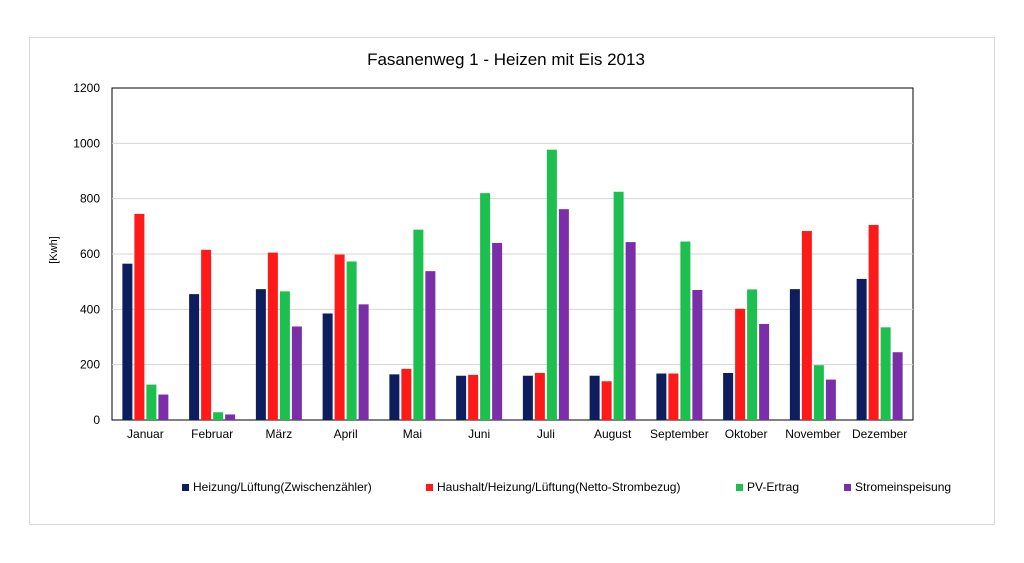  What do you see at coordinates (145, 434) in the screenshot?
I see `x-tick-label: Januar` at bounding box center [145, 434].